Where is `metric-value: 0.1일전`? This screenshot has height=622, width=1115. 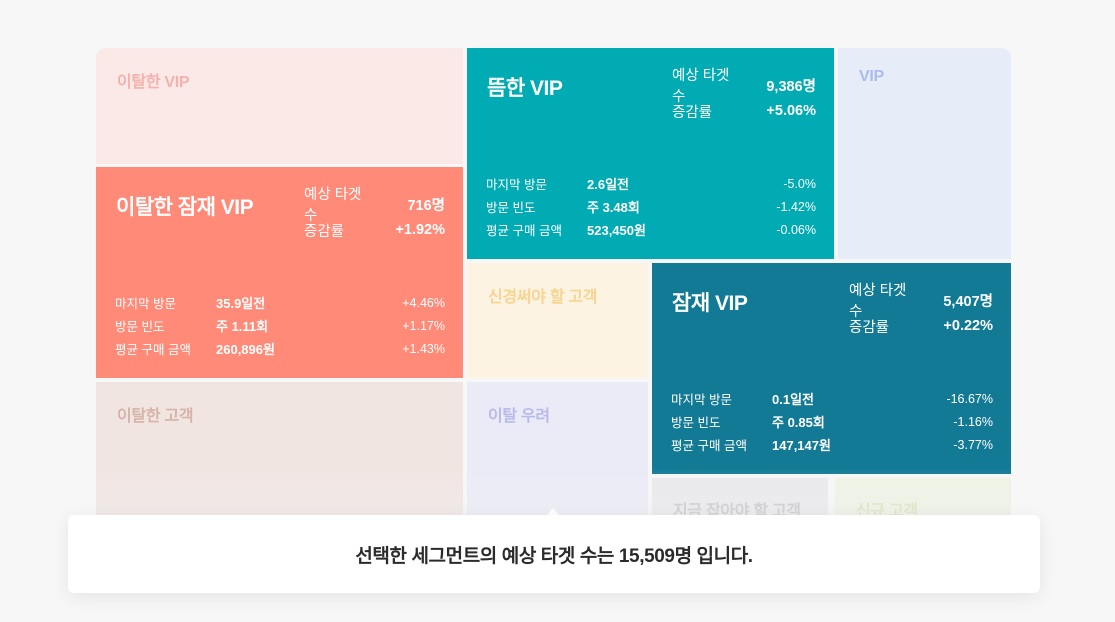
metric-value: 0.1일전 is located at coordinates (793, 399).